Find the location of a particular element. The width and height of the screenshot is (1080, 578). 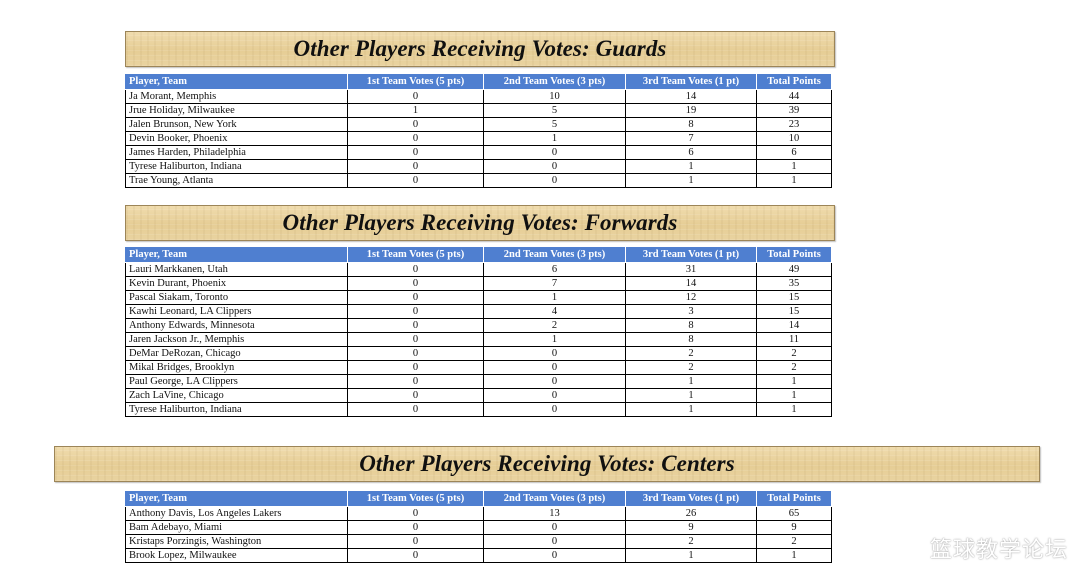

player-team-cell: Paul George, LA Clippers is located at coordinates (236, 381).